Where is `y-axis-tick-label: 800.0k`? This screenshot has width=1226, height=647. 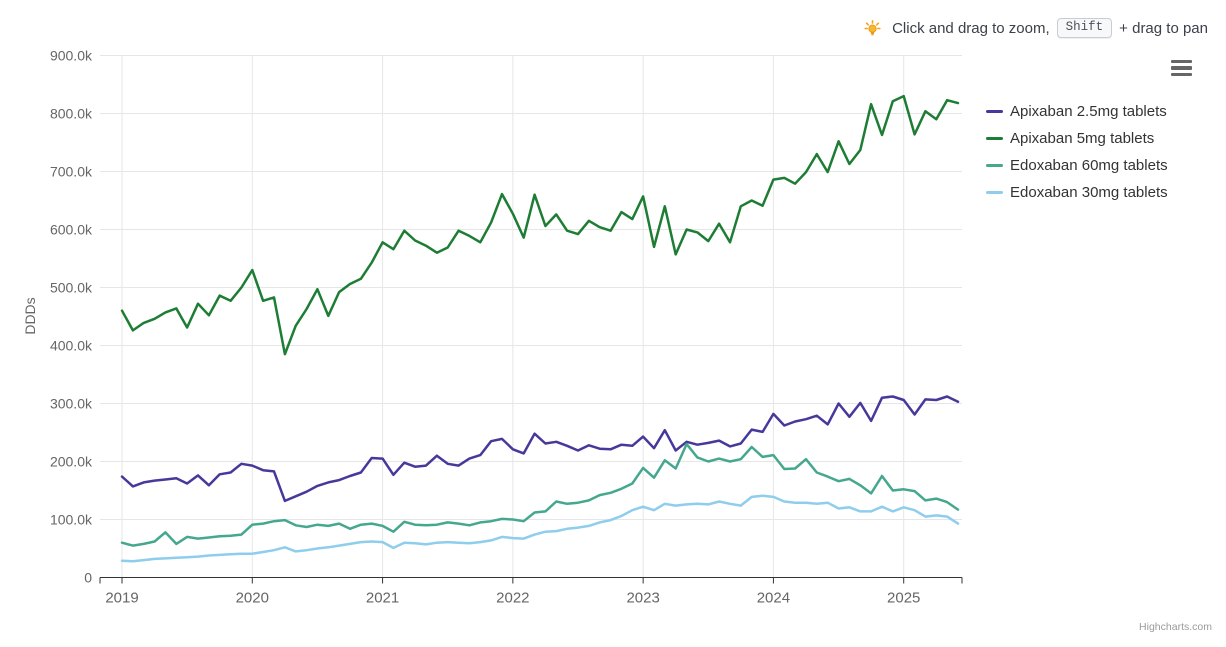
y-axis-tick-label: 800.0k is located at coordinates (71, 114).